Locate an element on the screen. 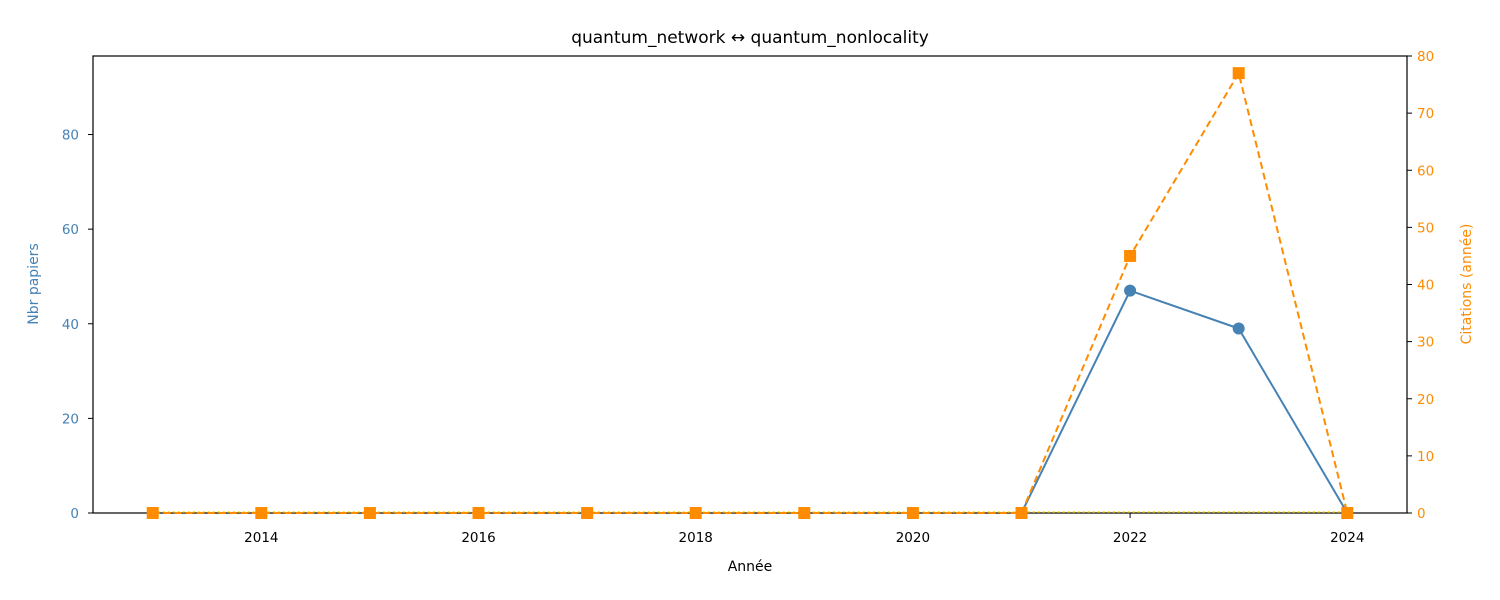 The width and height of the screenshot is (1500, 600). x-tick-label: 2024 is located at coordinates (1347, 538).